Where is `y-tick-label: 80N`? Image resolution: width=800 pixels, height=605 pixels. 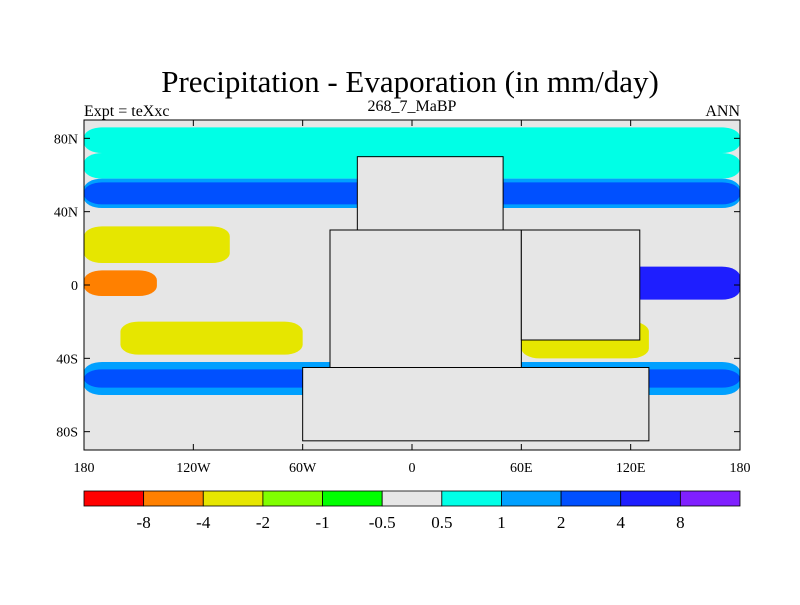 y-tick-label: 80N is located at coordinates (66, 139).